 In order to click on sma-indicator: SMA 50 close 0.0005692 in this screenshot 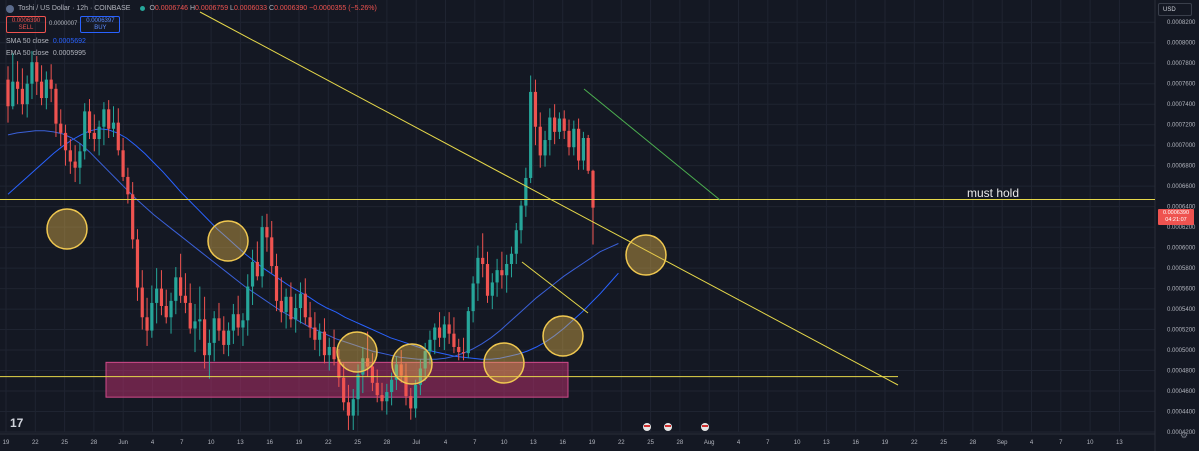, I will do `click(46, 41)`.